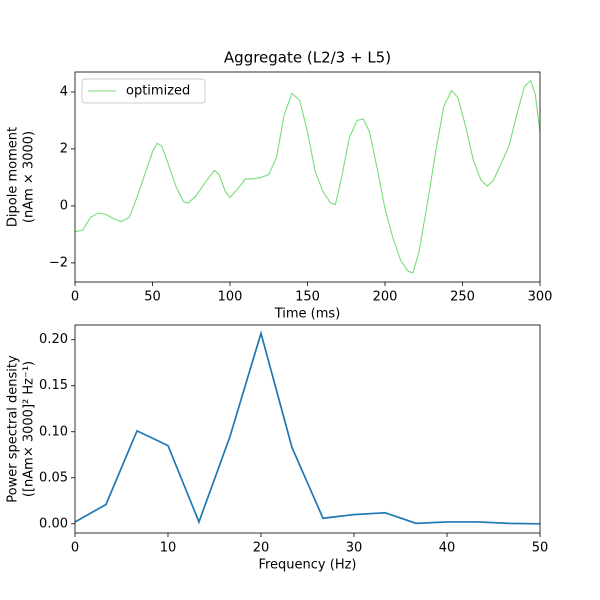  I want to click on y-tick-label: 0.05, so click(53, 477).